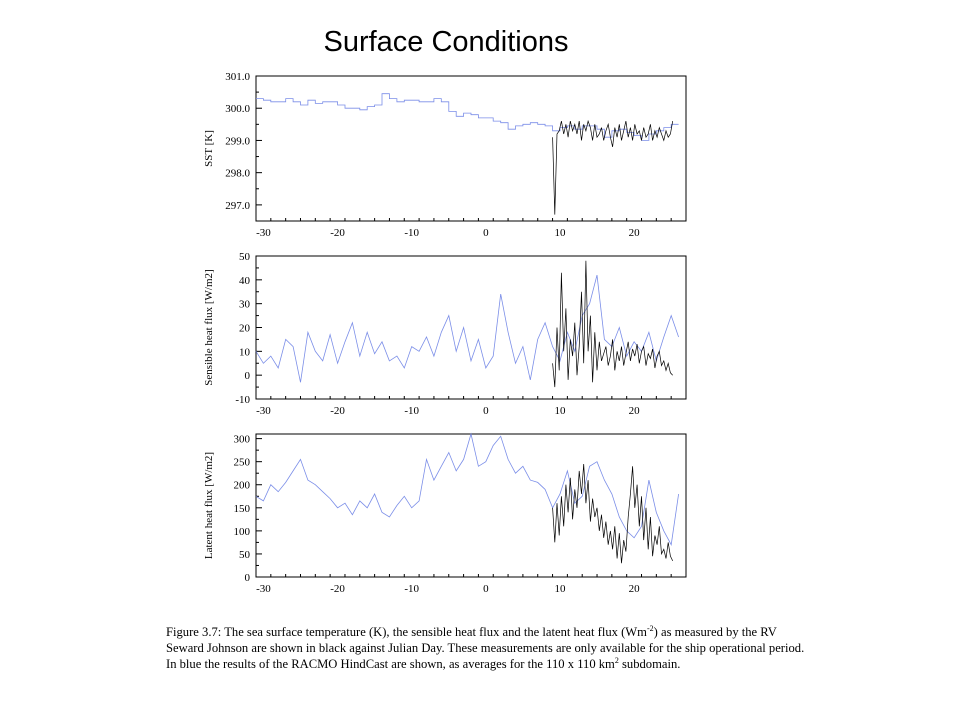 Image resolution: width=960 pixels, height=720 pixels. What do you see at coordinates (237, 77) in the screenshot?
I see `y-tick-label: 301.0` at bounding box center [237, 77].